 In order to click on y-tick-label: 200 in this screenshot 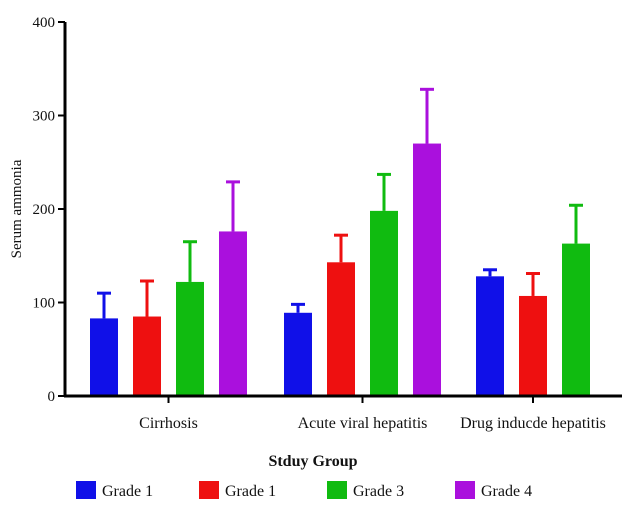, I will do `click(44, 210)`.